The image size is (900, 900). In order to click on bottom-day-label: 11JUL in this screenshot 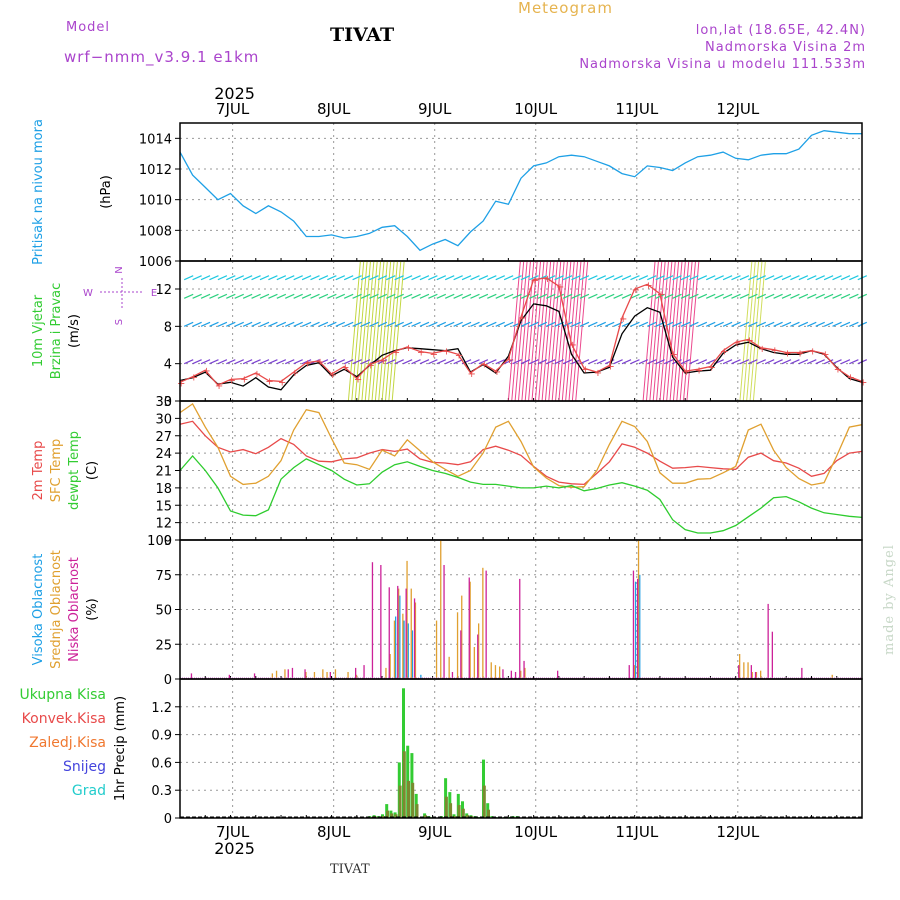, I will do `click(636, 832)`.